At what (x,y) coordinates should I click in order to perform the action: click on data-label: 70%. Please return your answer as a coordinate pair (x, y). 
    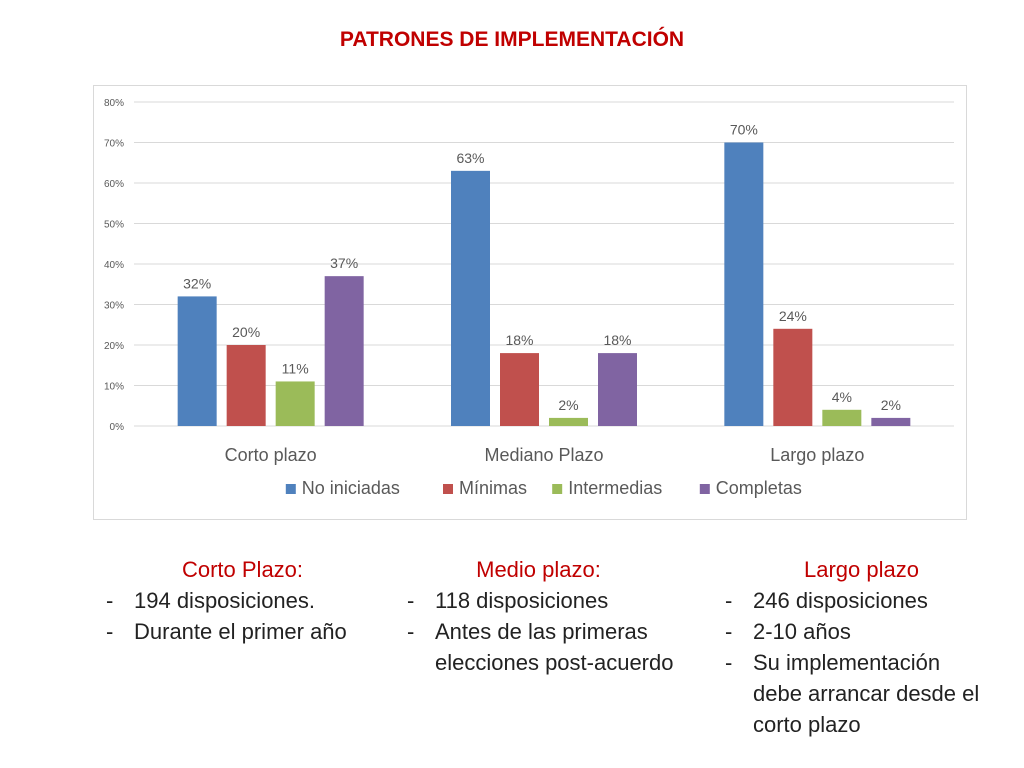
    Looking at the image, I should click on (744, 130).